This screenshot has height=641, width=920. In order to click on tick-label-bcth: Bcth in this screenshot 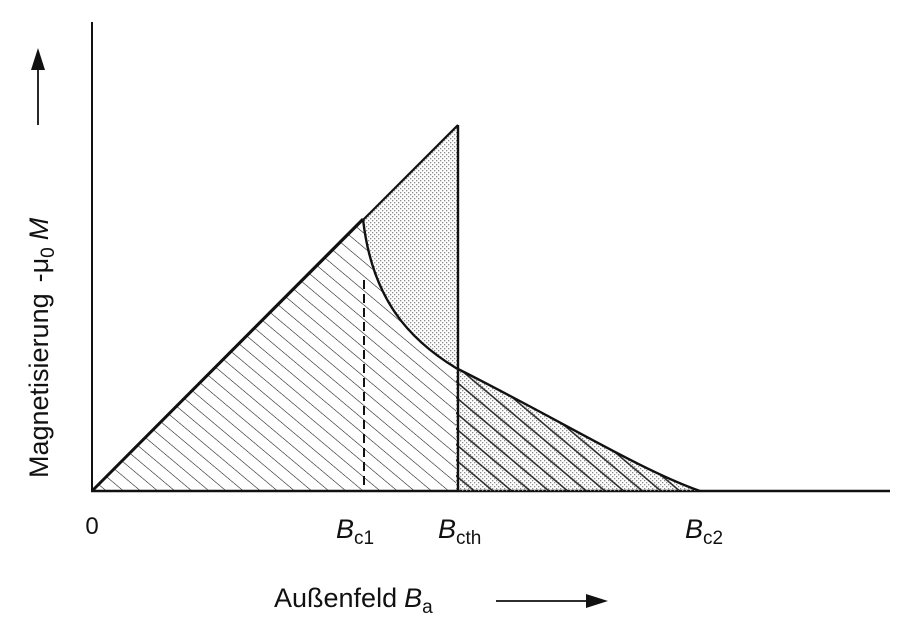, I will do `click(459, 531)`.